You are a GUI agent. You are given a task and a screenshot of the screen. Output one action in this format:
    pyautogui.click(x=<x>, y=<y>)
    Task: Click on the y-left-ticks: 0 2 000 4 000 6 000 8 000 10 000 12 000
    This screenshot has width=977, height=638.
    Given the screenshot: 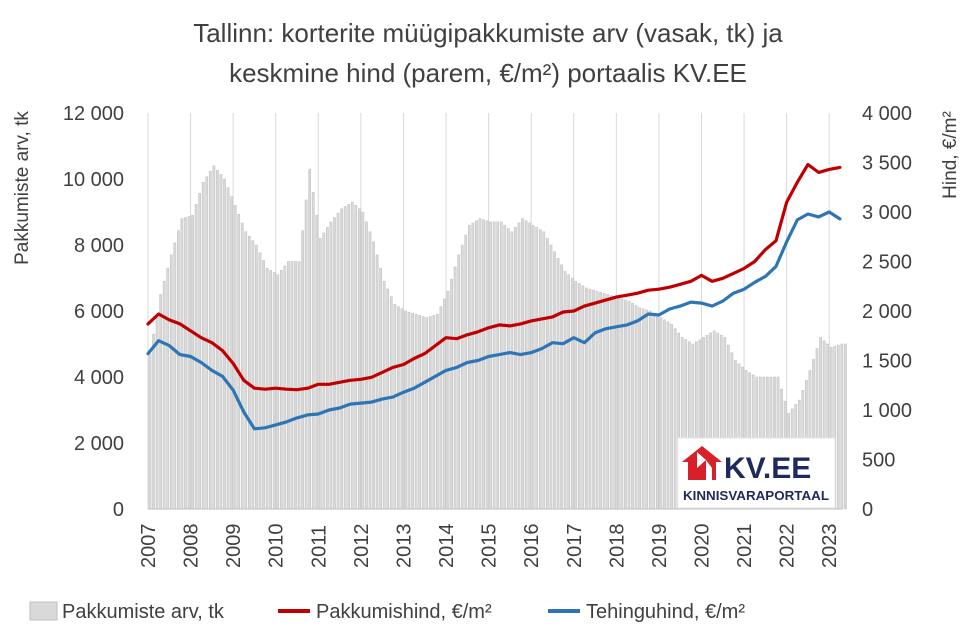 What is the action you would take?
    pyautogui.click(x=93, y=312)
    